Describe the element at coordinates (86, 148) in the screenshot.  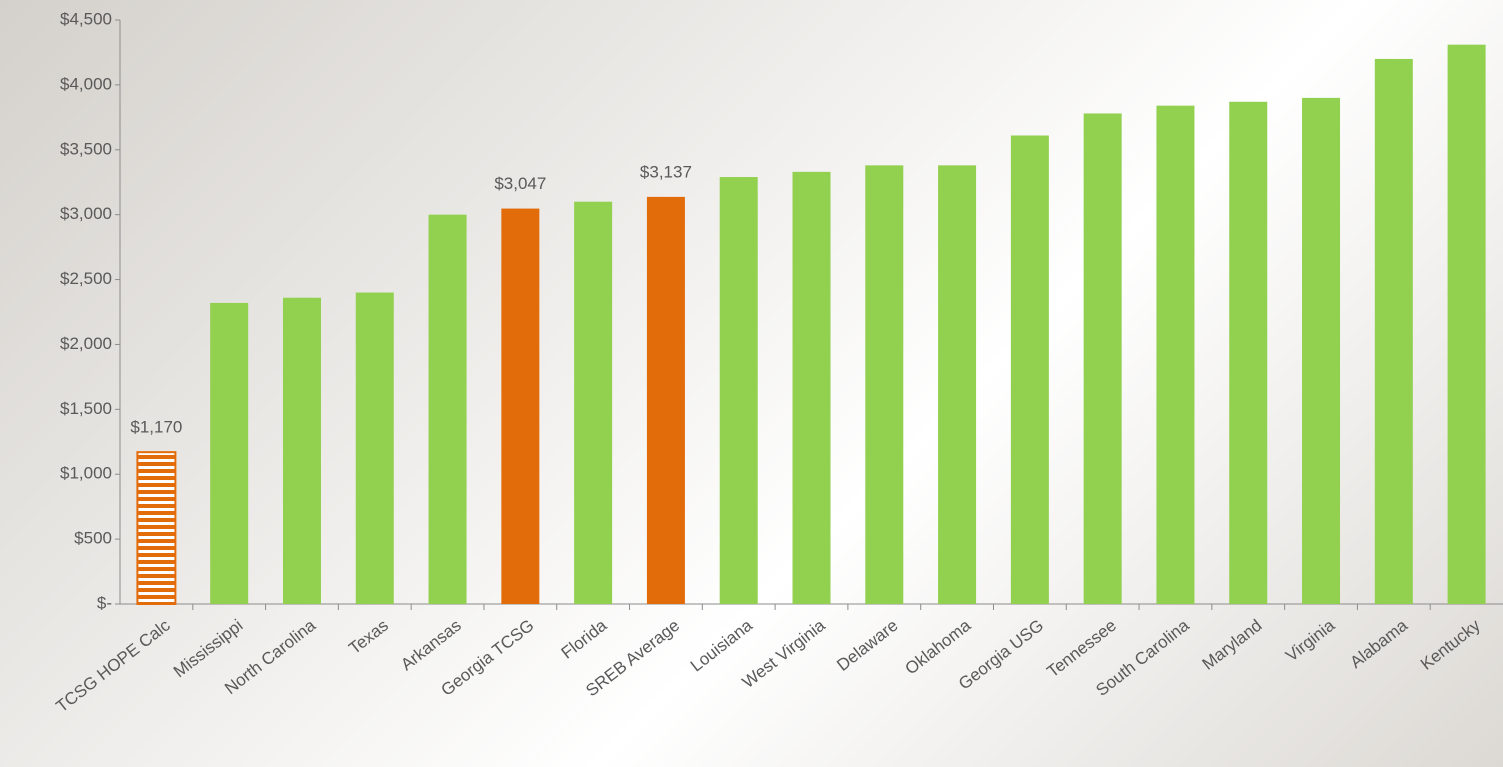
I see `y-tick-label: $3,500` at that location.